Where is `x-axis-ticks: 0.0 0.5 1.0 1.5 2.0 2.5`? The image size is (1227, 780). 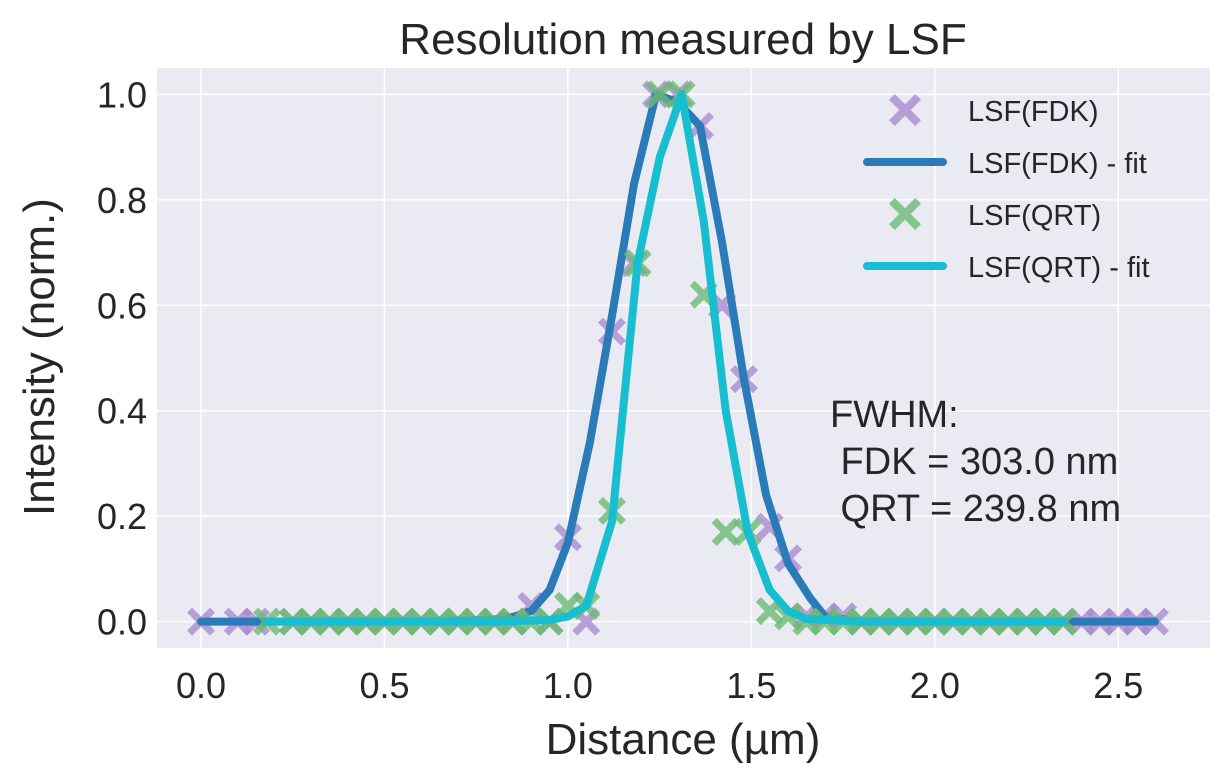 x-axis-ticks: 0.0 0.5 1.0 1.5 2.0 2.5 is located at coordinates (659, 685).